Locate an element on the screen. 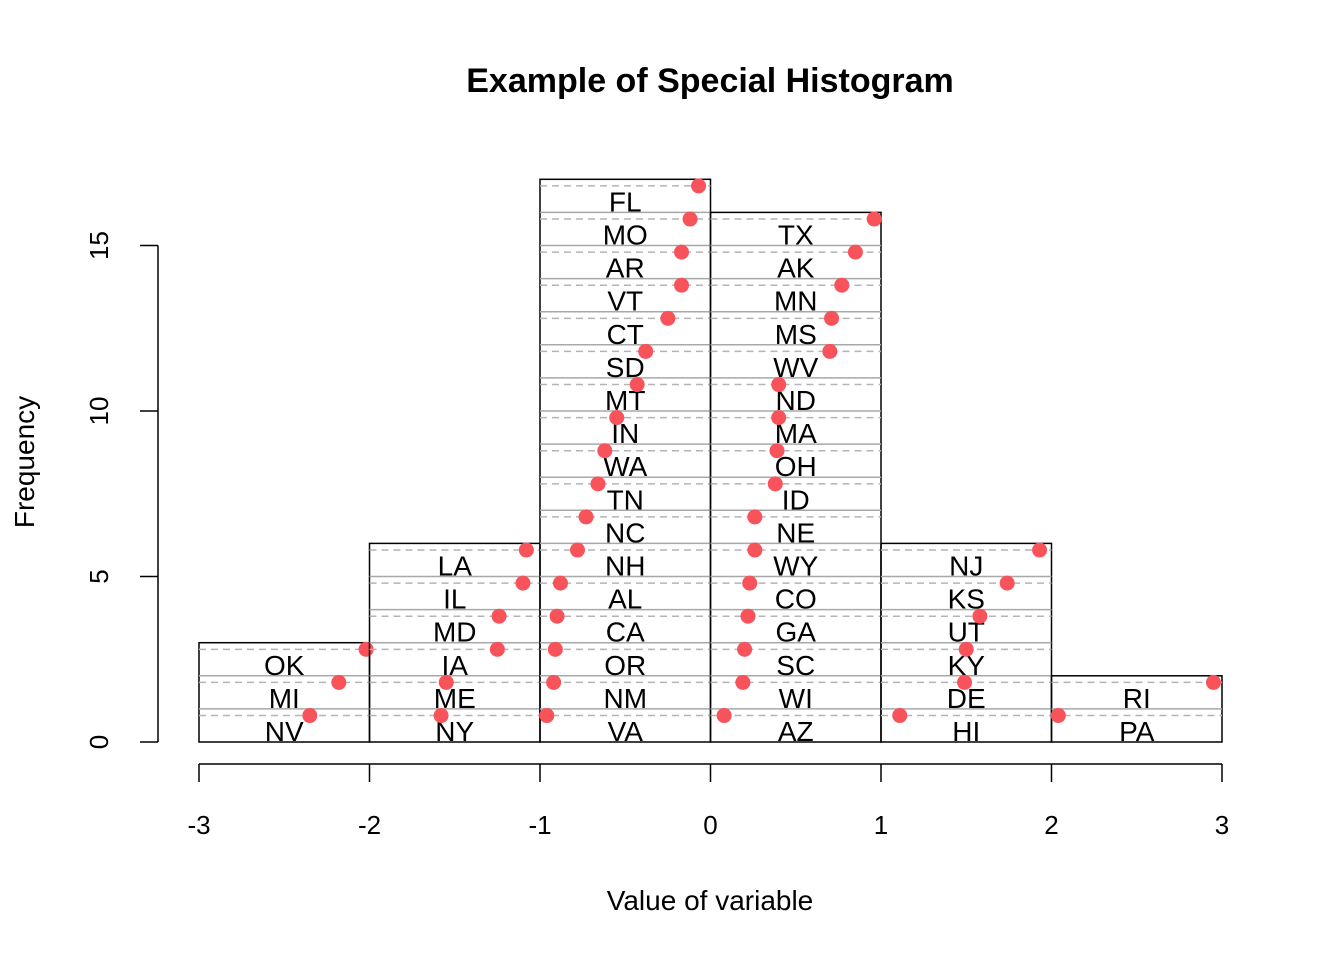 The height and width of the screenshot is (960, 1344). state-label-mi: MI is located at coordinates (284, 698).